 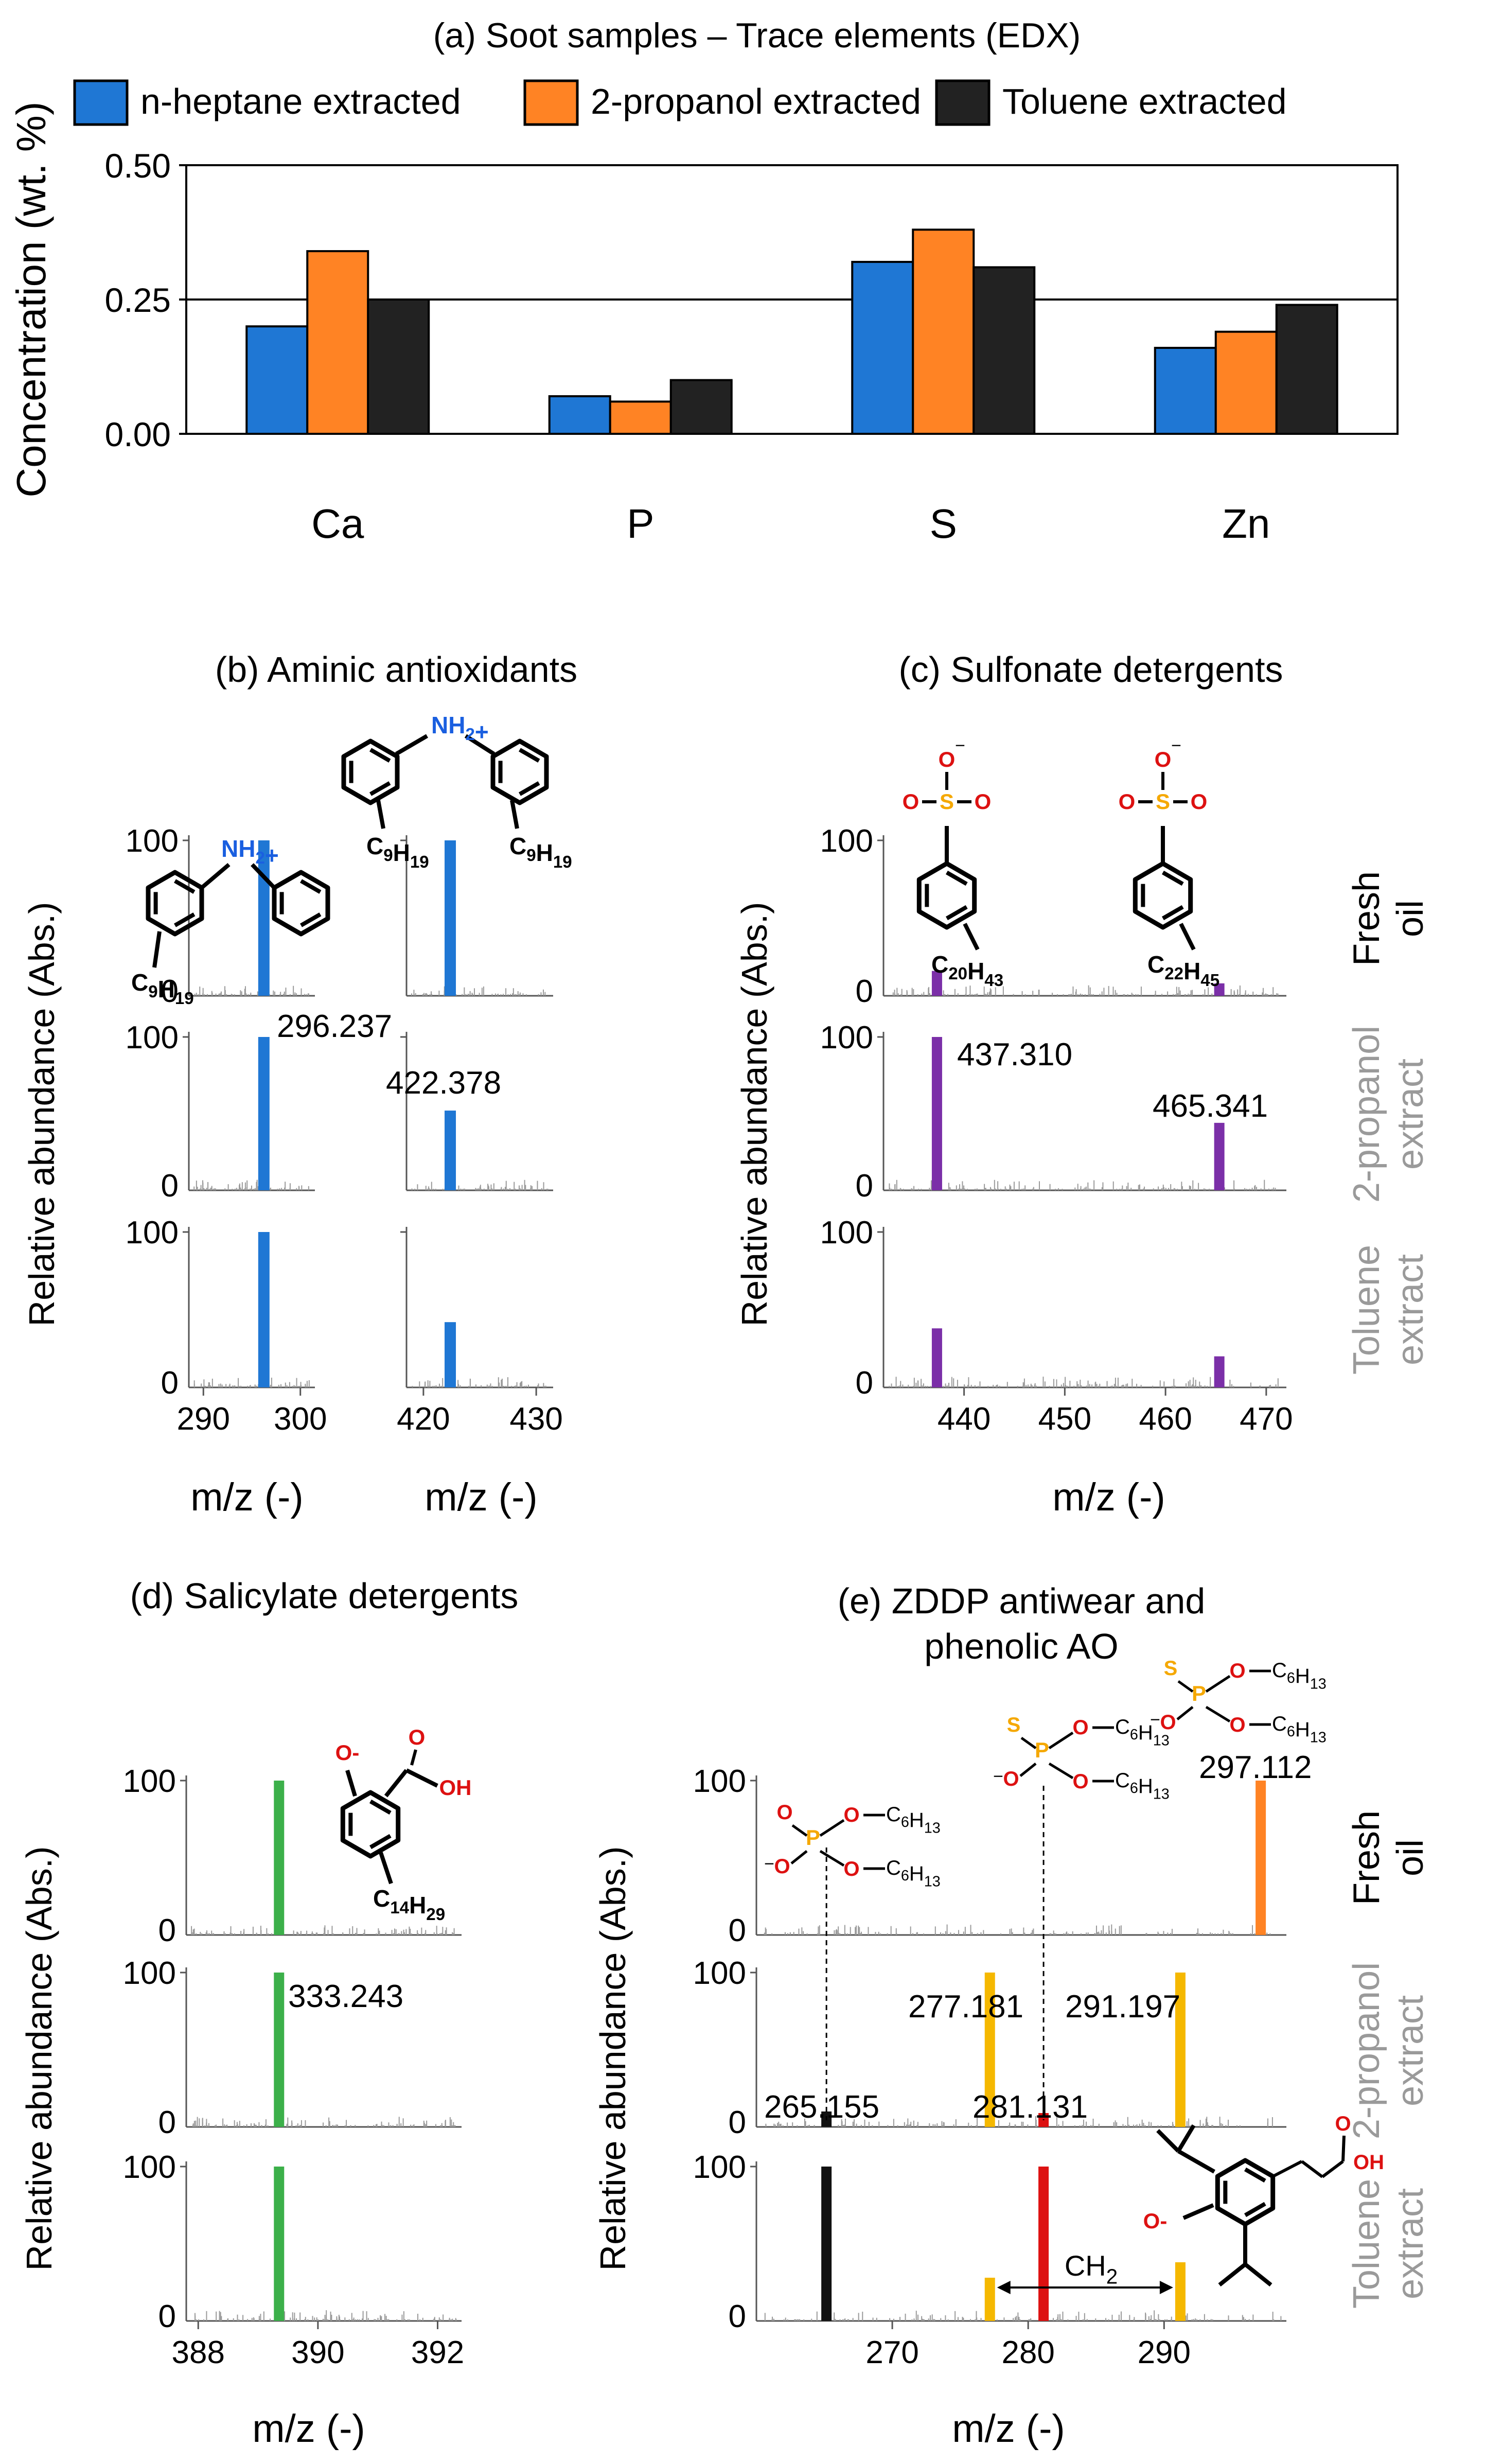 What do you see at coordinates (480, 745) in the screenshot?
I see `structure-b2-bond` at bounding box center [480, 745].